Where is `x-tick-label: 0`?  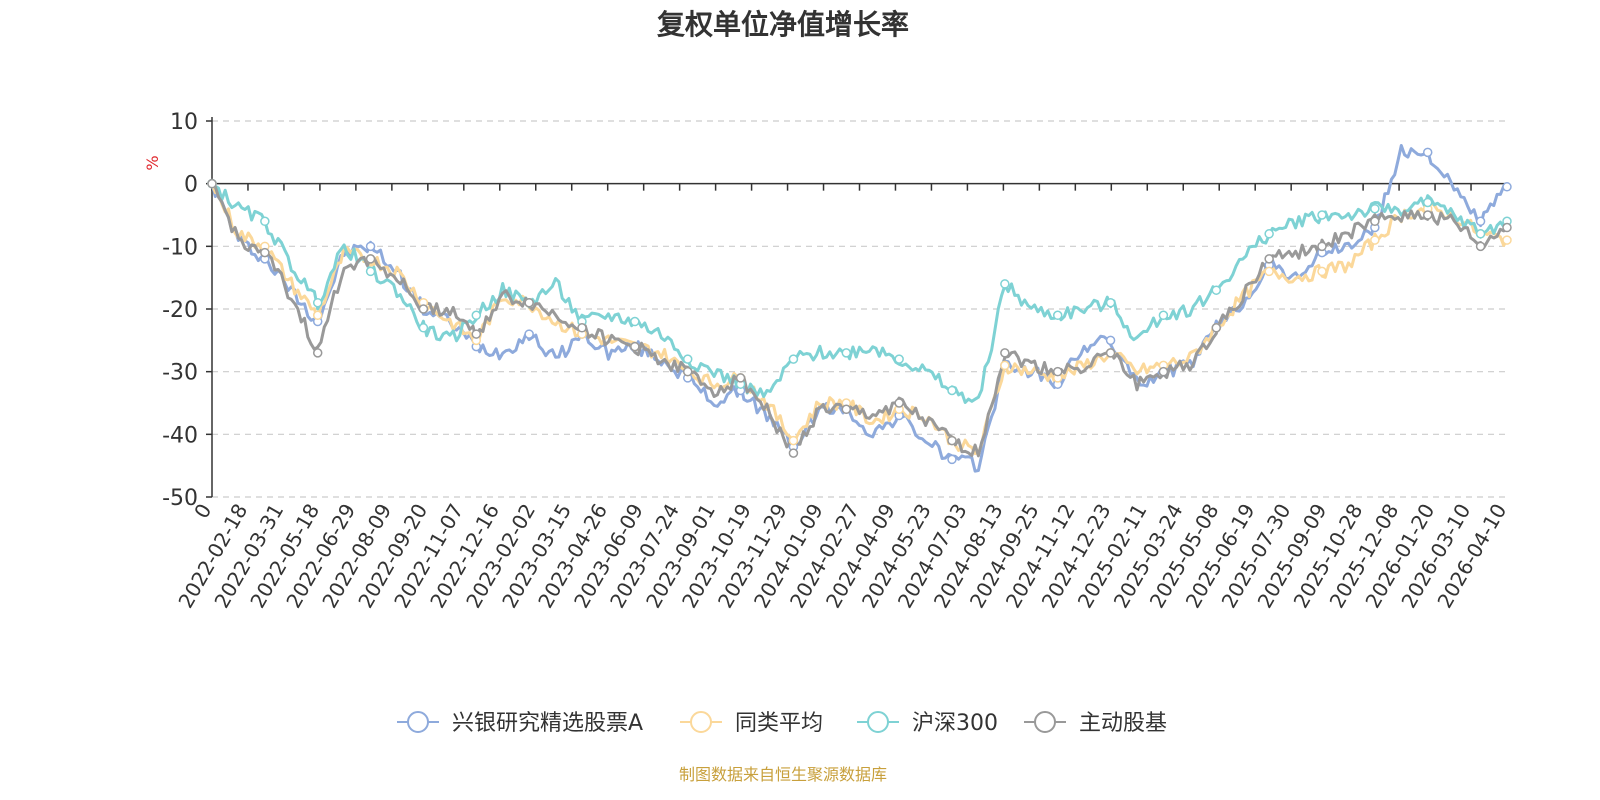 x-tick-label: 0 is located at coordinates (202, 511).